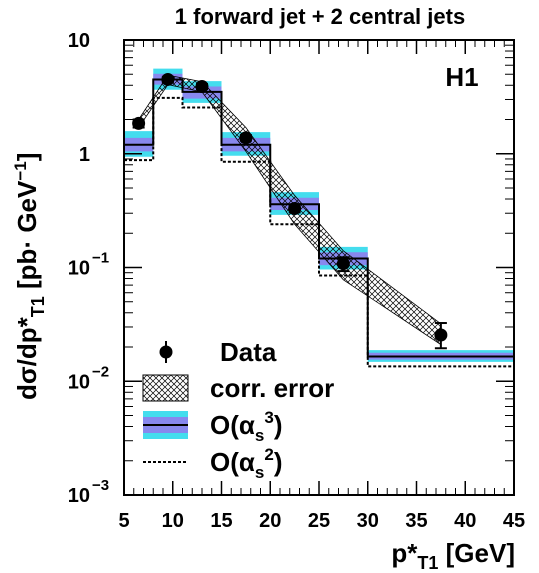  What do you see at coordinates (100, 371) in the screenshot?
I see `y-tick-exponent: −2` at bounding box center [100, 371].